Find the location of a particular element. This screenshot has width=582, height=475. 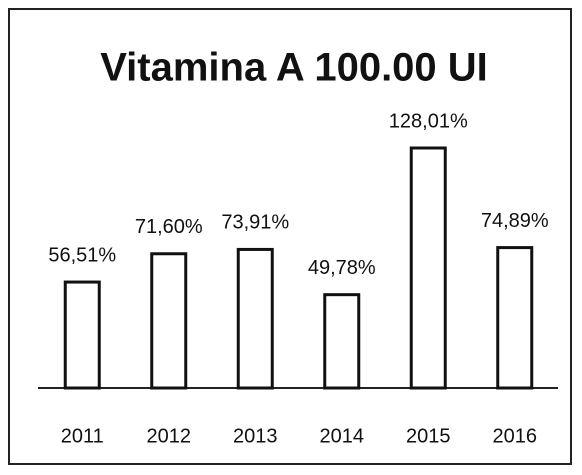

x-tick-label: 2014 is located at coordinates (342, 436).